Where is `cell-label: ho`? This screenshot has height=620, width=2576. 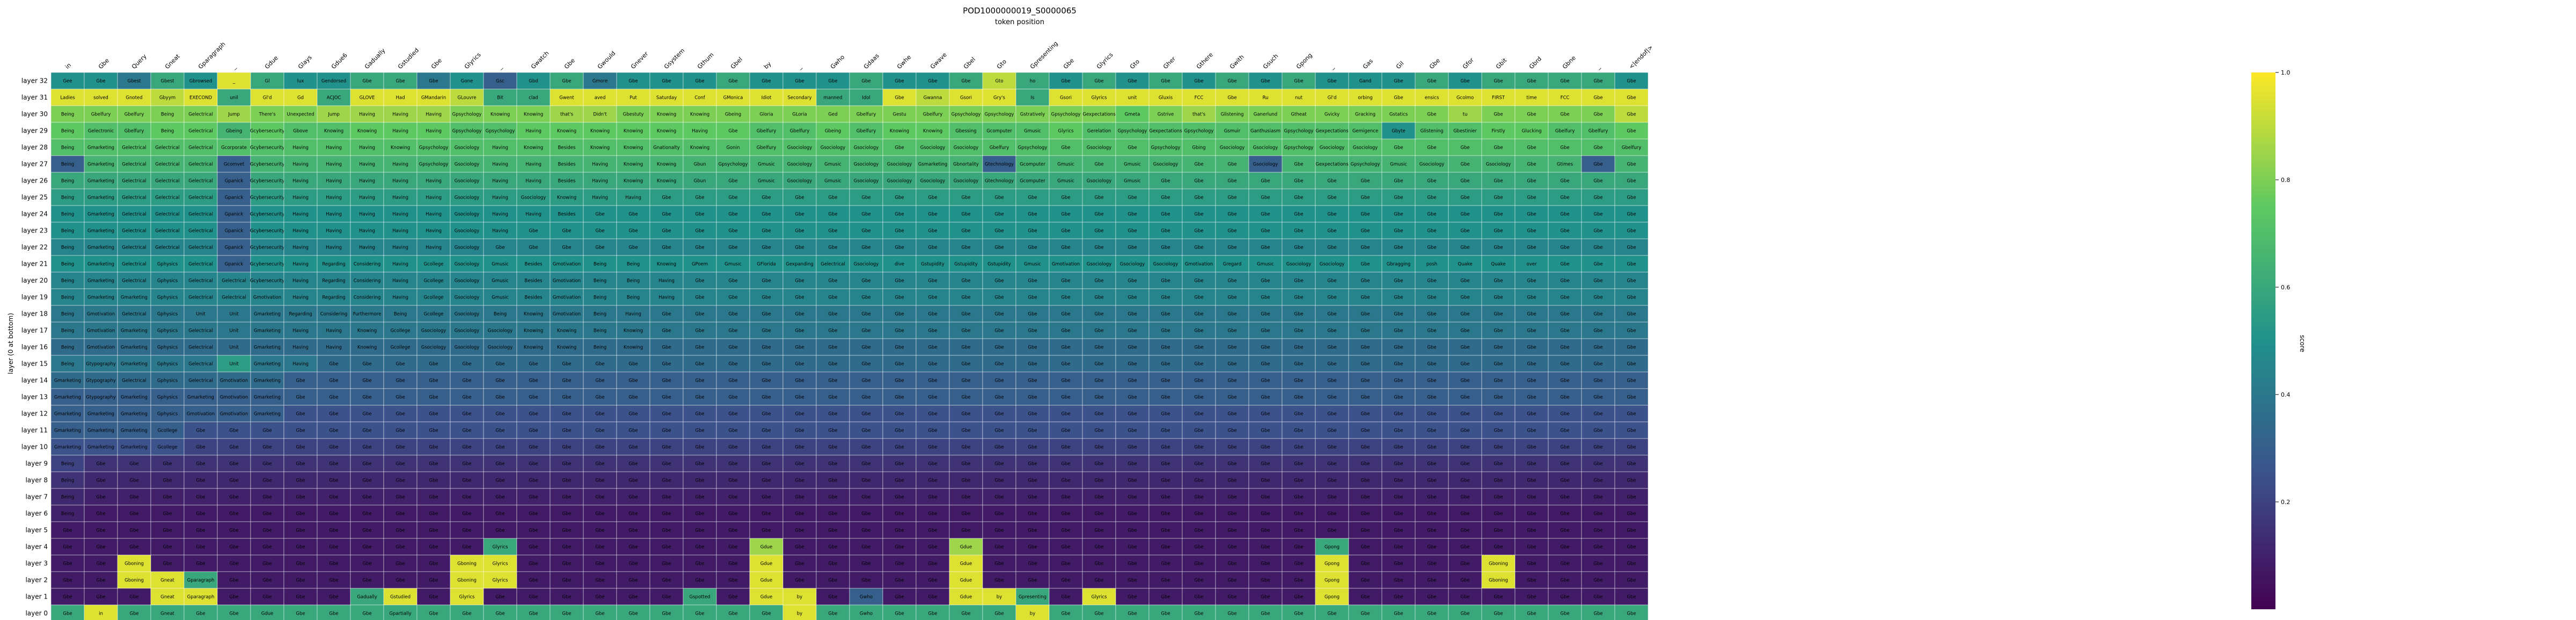
cell-label: ho is located at coordinates (1033, 81).